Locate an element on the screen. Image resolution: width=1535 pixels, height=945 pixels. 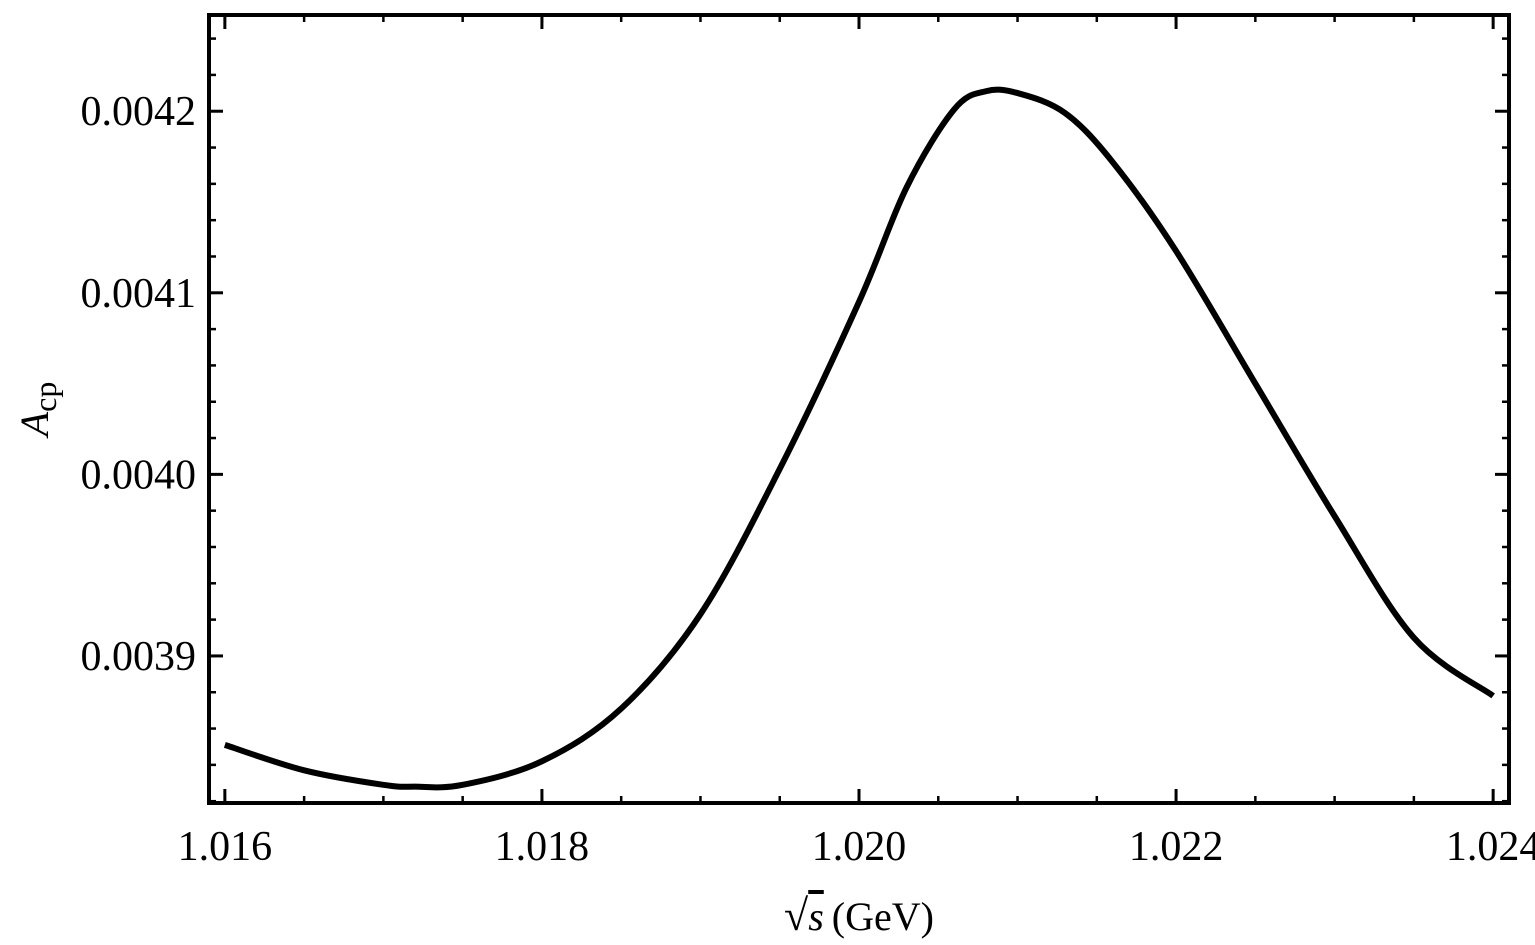
y-axis-label: Acp is located at coordinates (37, 411).